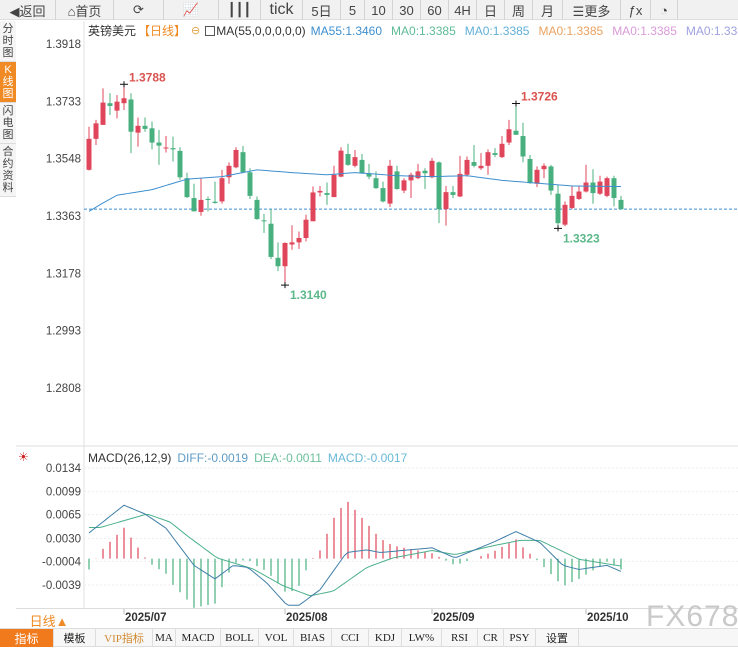  What do you see at coordinates (213, 458) in the screenshot?
I see `macd-diff-value: DIFF:-0.0019` at bounding box center [213, 458].